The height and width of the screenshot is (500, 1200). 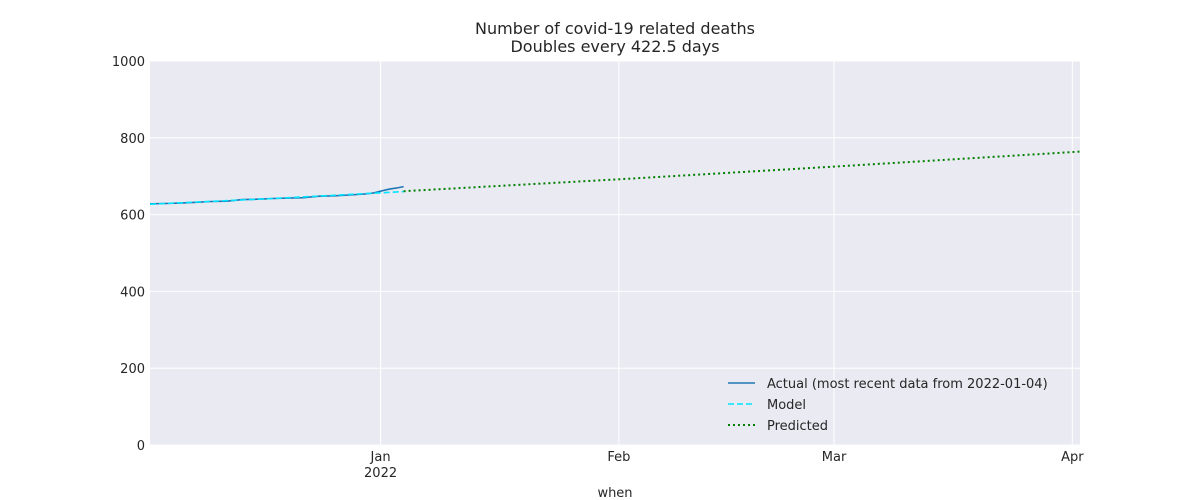 I want to click on chart-subtitle: Doubles every 422.5 days, so click(x=614, y=46).